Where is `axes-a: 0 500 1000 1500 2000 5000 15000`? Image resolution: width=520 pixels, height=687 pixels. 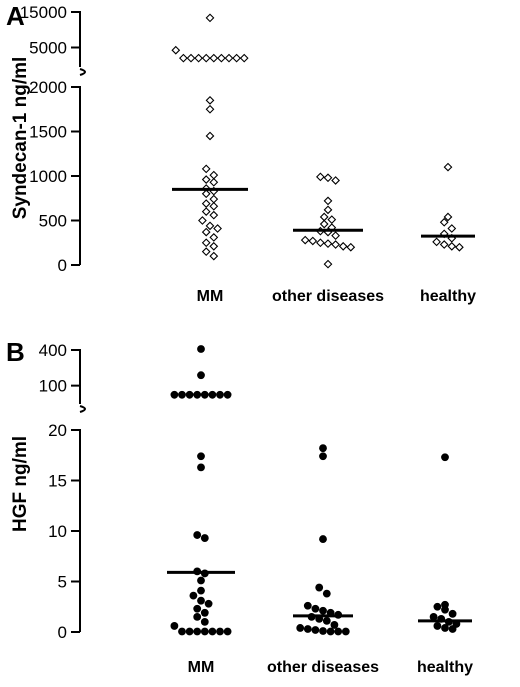
axes-a: 0 500 1000 1500 2000 5000 15000 is located at coordinates (53, 139).